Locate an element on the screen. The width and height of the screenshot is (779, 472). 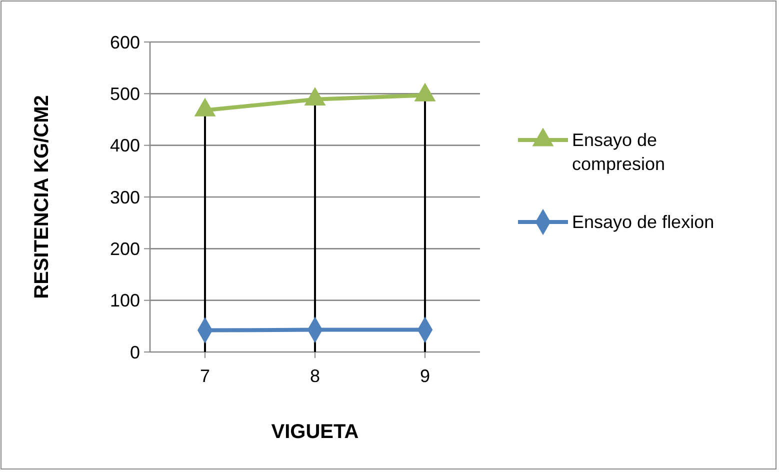
y-tick-label: 400 is located at coordinates (125, 146).